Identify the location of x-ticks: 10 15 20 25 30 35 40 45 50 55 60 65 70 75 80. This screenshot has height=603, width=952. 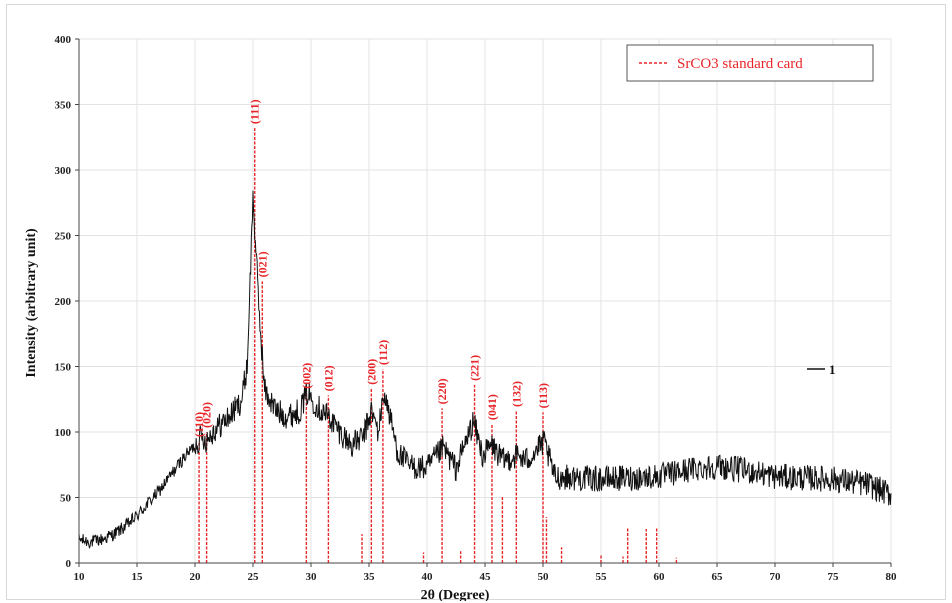
(486, 573).